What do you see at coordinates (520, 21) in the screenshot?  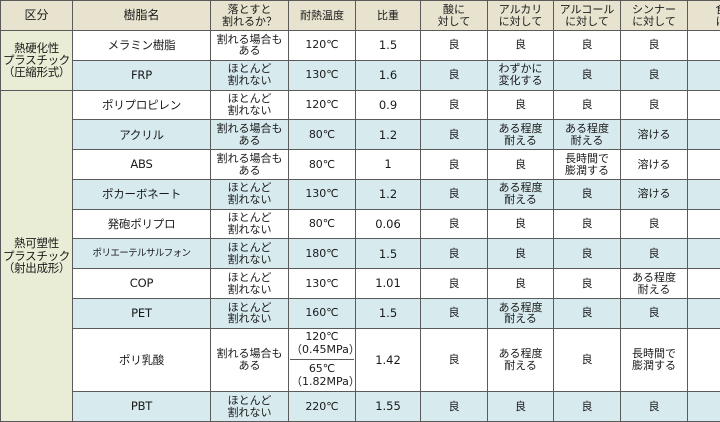 I see `column-header-alkali-line2: に対して` at bounding box center [520, 21].